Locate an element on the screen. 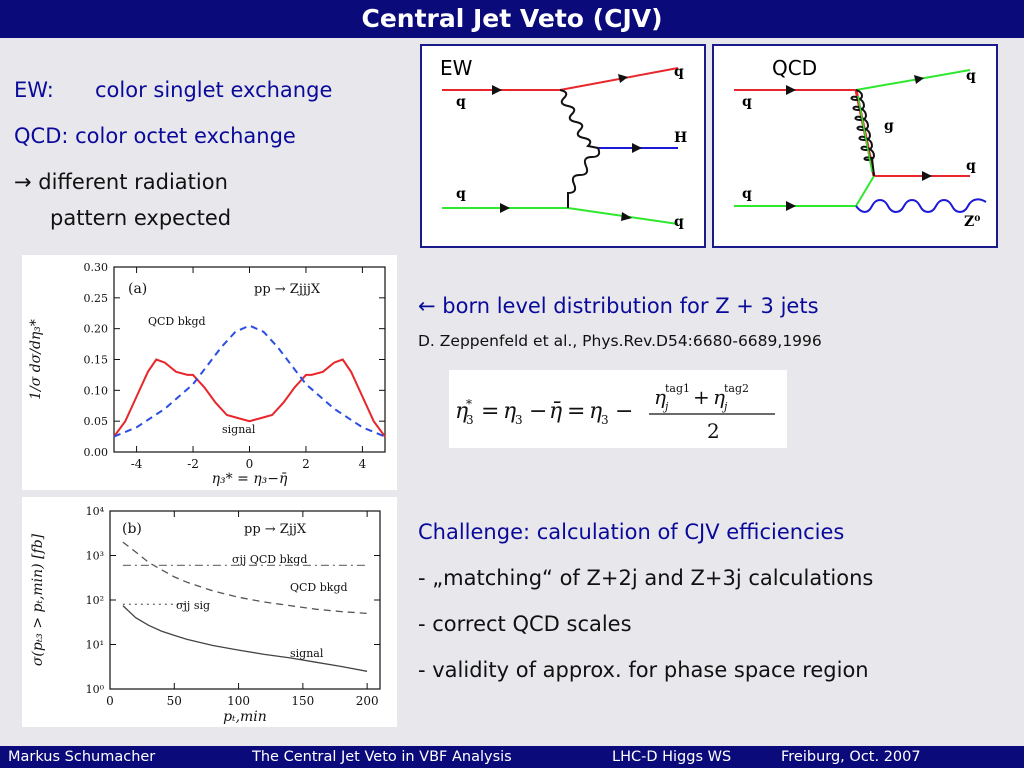 This screenshot has height=768, width=1024. formula-etabar: η̄ is located at coordinates (555, 411).